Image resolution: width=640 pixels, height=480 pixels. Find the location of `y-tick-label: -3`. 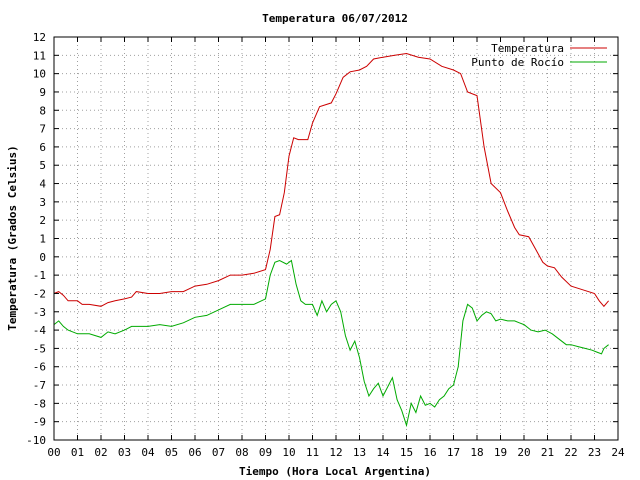

y-tick-label: -3 is located at coordinates (39, 312).